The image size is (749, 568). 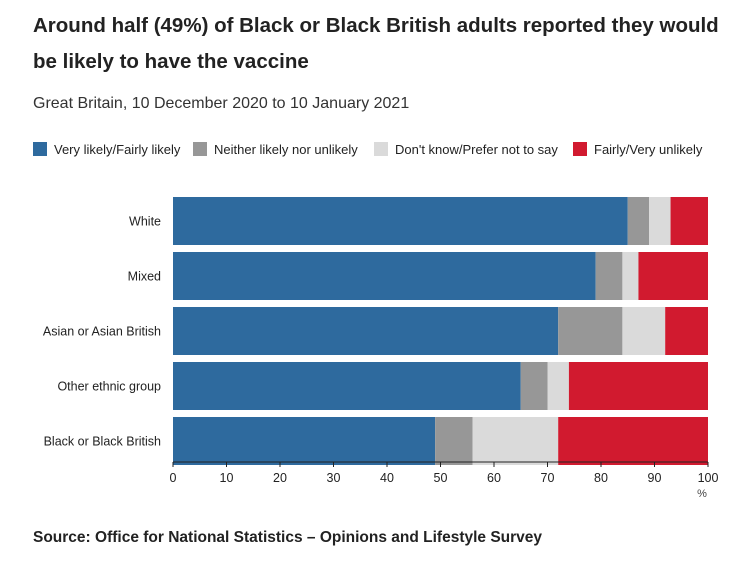 I want to click on bar-asian-or-asian-british-neither-likely-nor-unlikely, so click(x=590, y=331).